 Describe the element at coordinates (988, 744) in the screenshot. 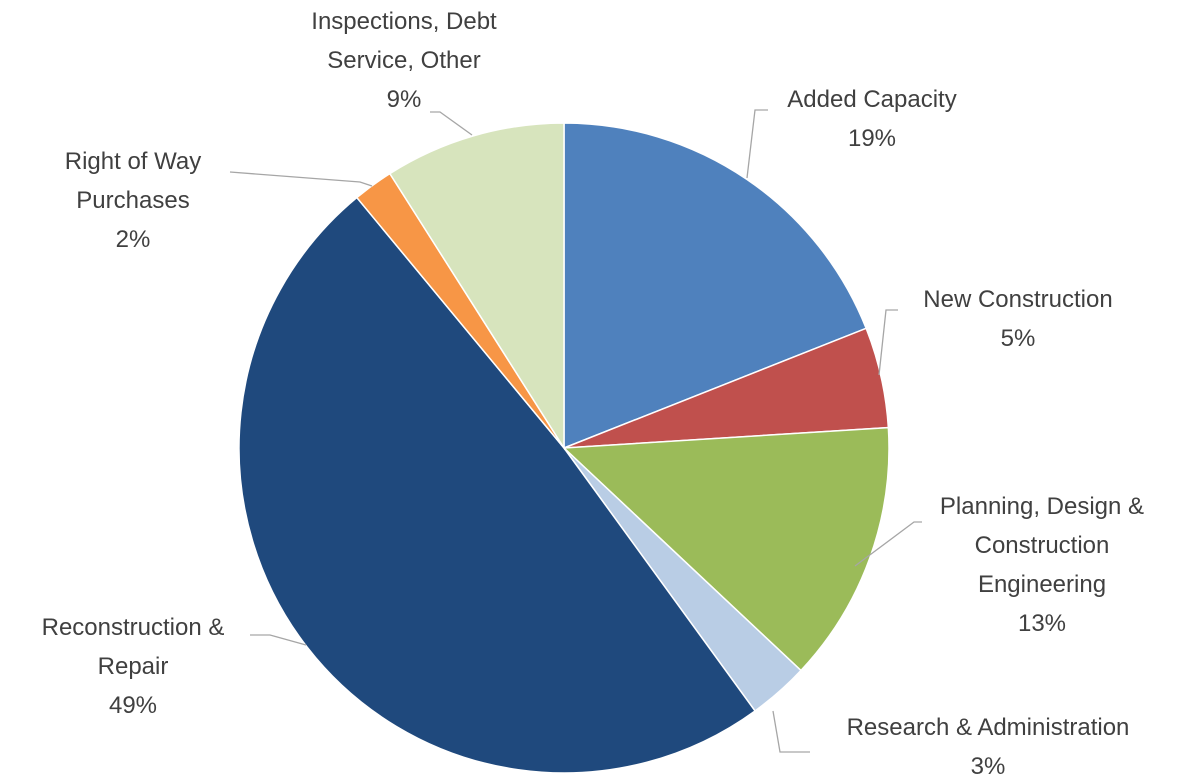

I see `slice-label: Research & Administration 3%` at that location.